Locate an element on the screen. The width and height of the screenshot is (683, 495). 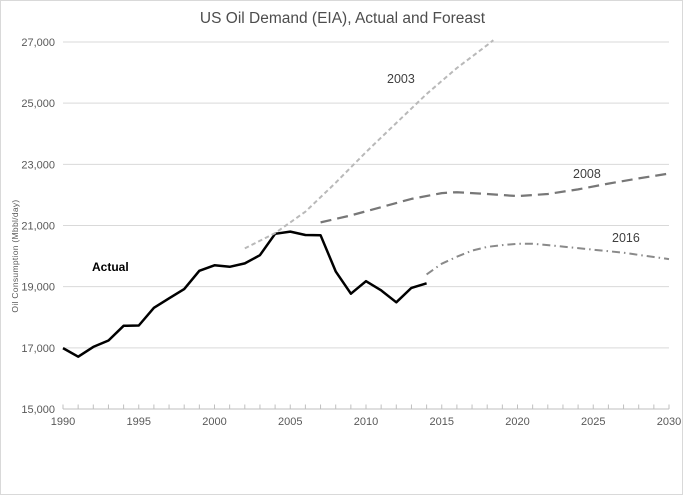
series-label-2003-forecast: 2003 is located at coordinates (401, 79).